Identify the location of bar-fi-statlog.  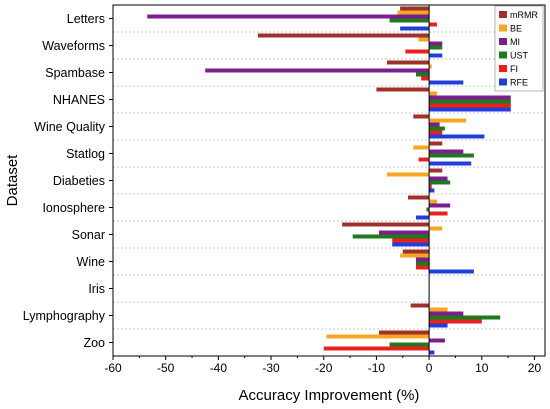
(424, 159).